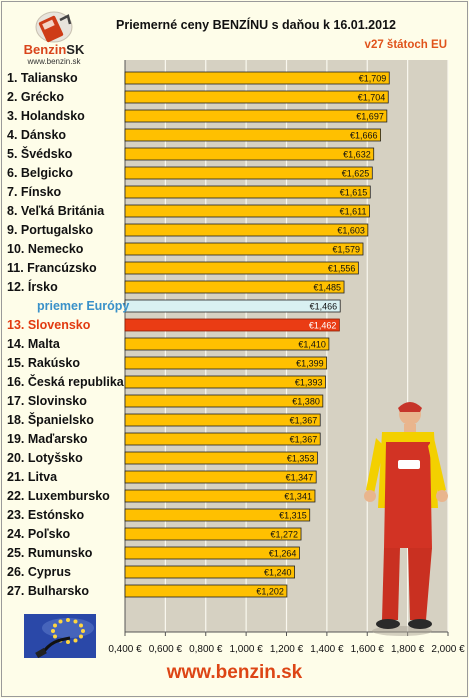 The width and height of the screenshot is (469, 698). What do you see at coordinates (33, 344) in the screenshot?
I see `country-label: 14. Malta` at bounding box center [33, 344].